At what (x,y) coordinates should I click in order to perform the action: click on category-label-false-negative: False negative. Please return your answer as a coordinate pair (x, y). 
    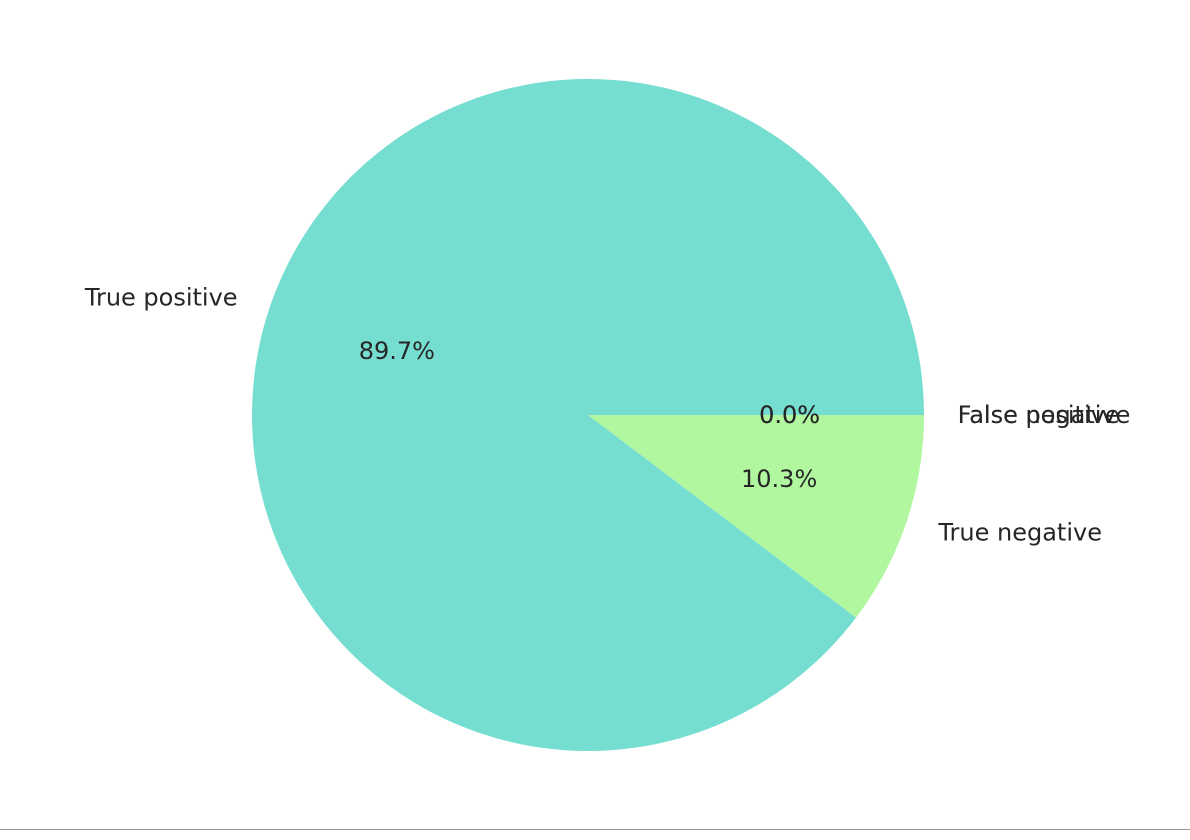
    Looking at the image, I should click on (1044, 415).